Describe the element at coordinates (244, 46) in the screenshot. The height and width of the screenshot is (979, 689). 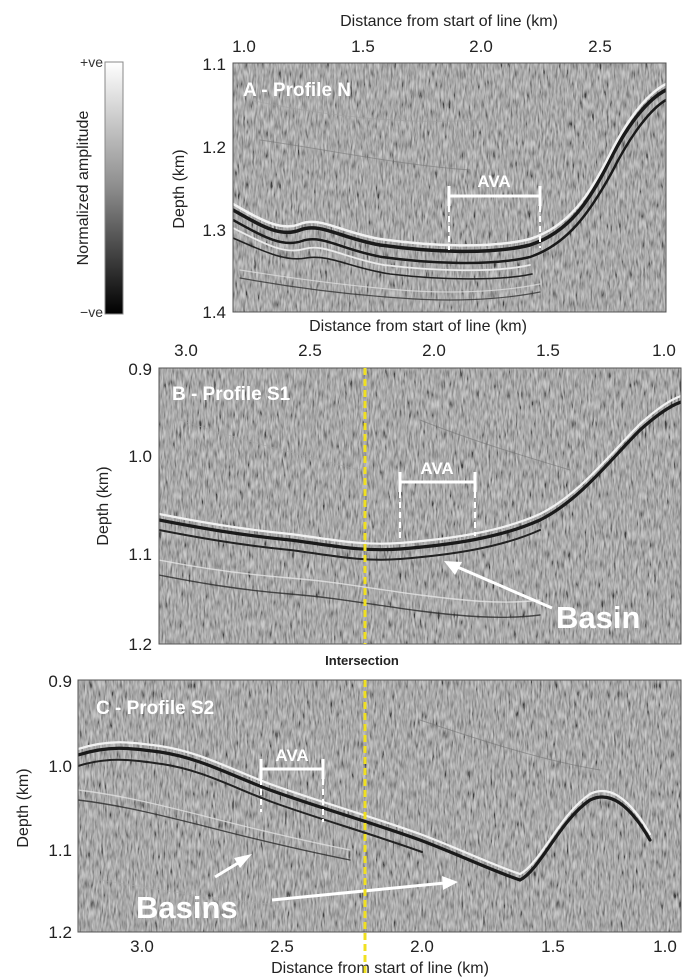
I see `panel-a-x-tick: 1.0` at that location.